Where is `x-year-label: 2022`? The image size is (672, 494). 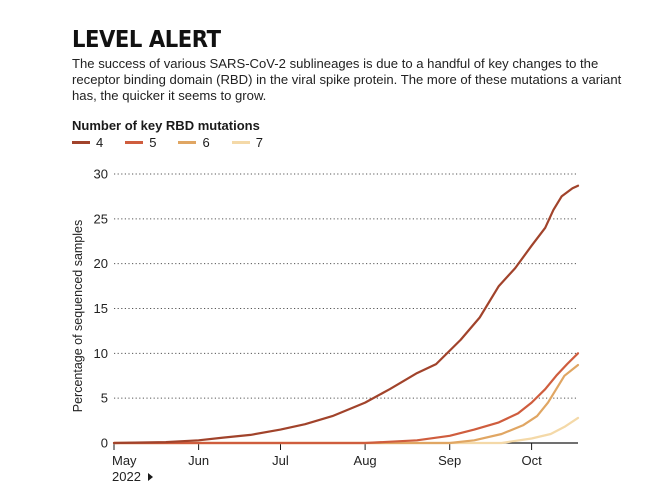
x-year-label: 2022 is located at coordinates (126, 476).